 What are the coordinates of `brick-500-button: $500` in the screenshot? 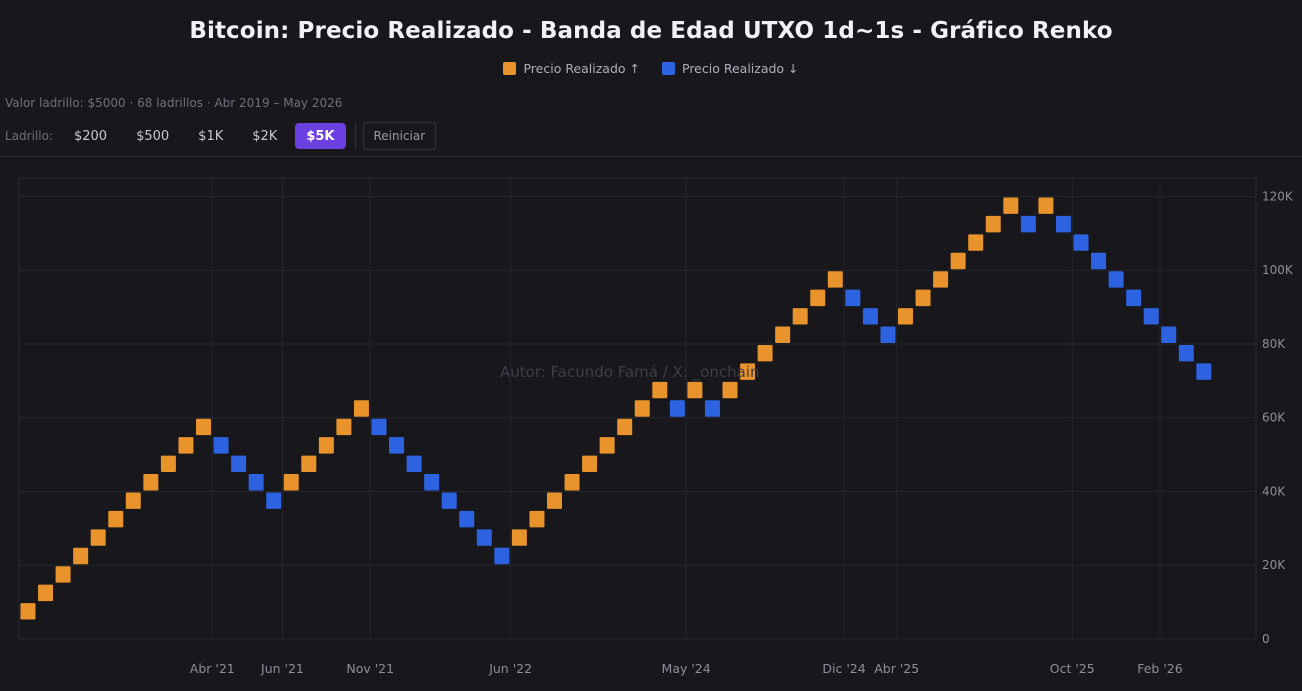 It's located at (153, 136).